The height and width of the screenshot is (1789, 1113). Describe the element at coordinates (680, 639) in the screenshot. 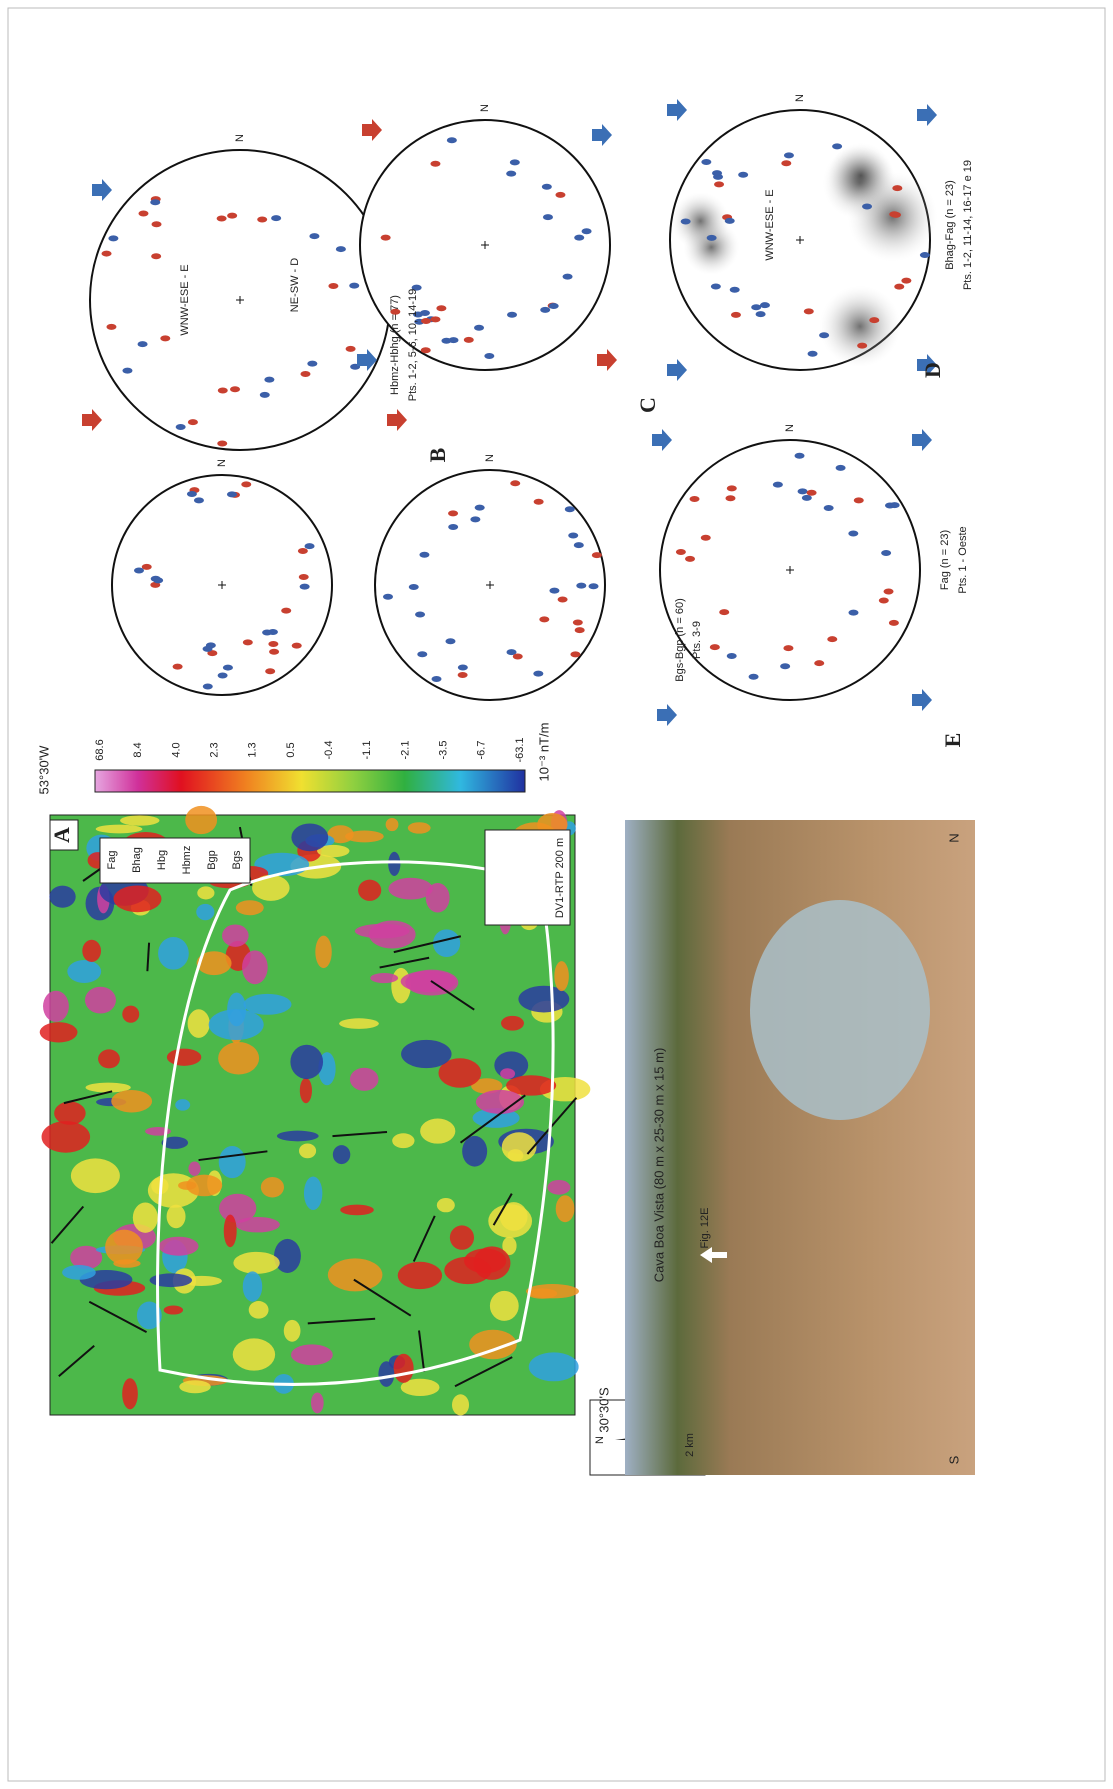

I see `caption: Bgs-Bgp (n = 60)` at that location.